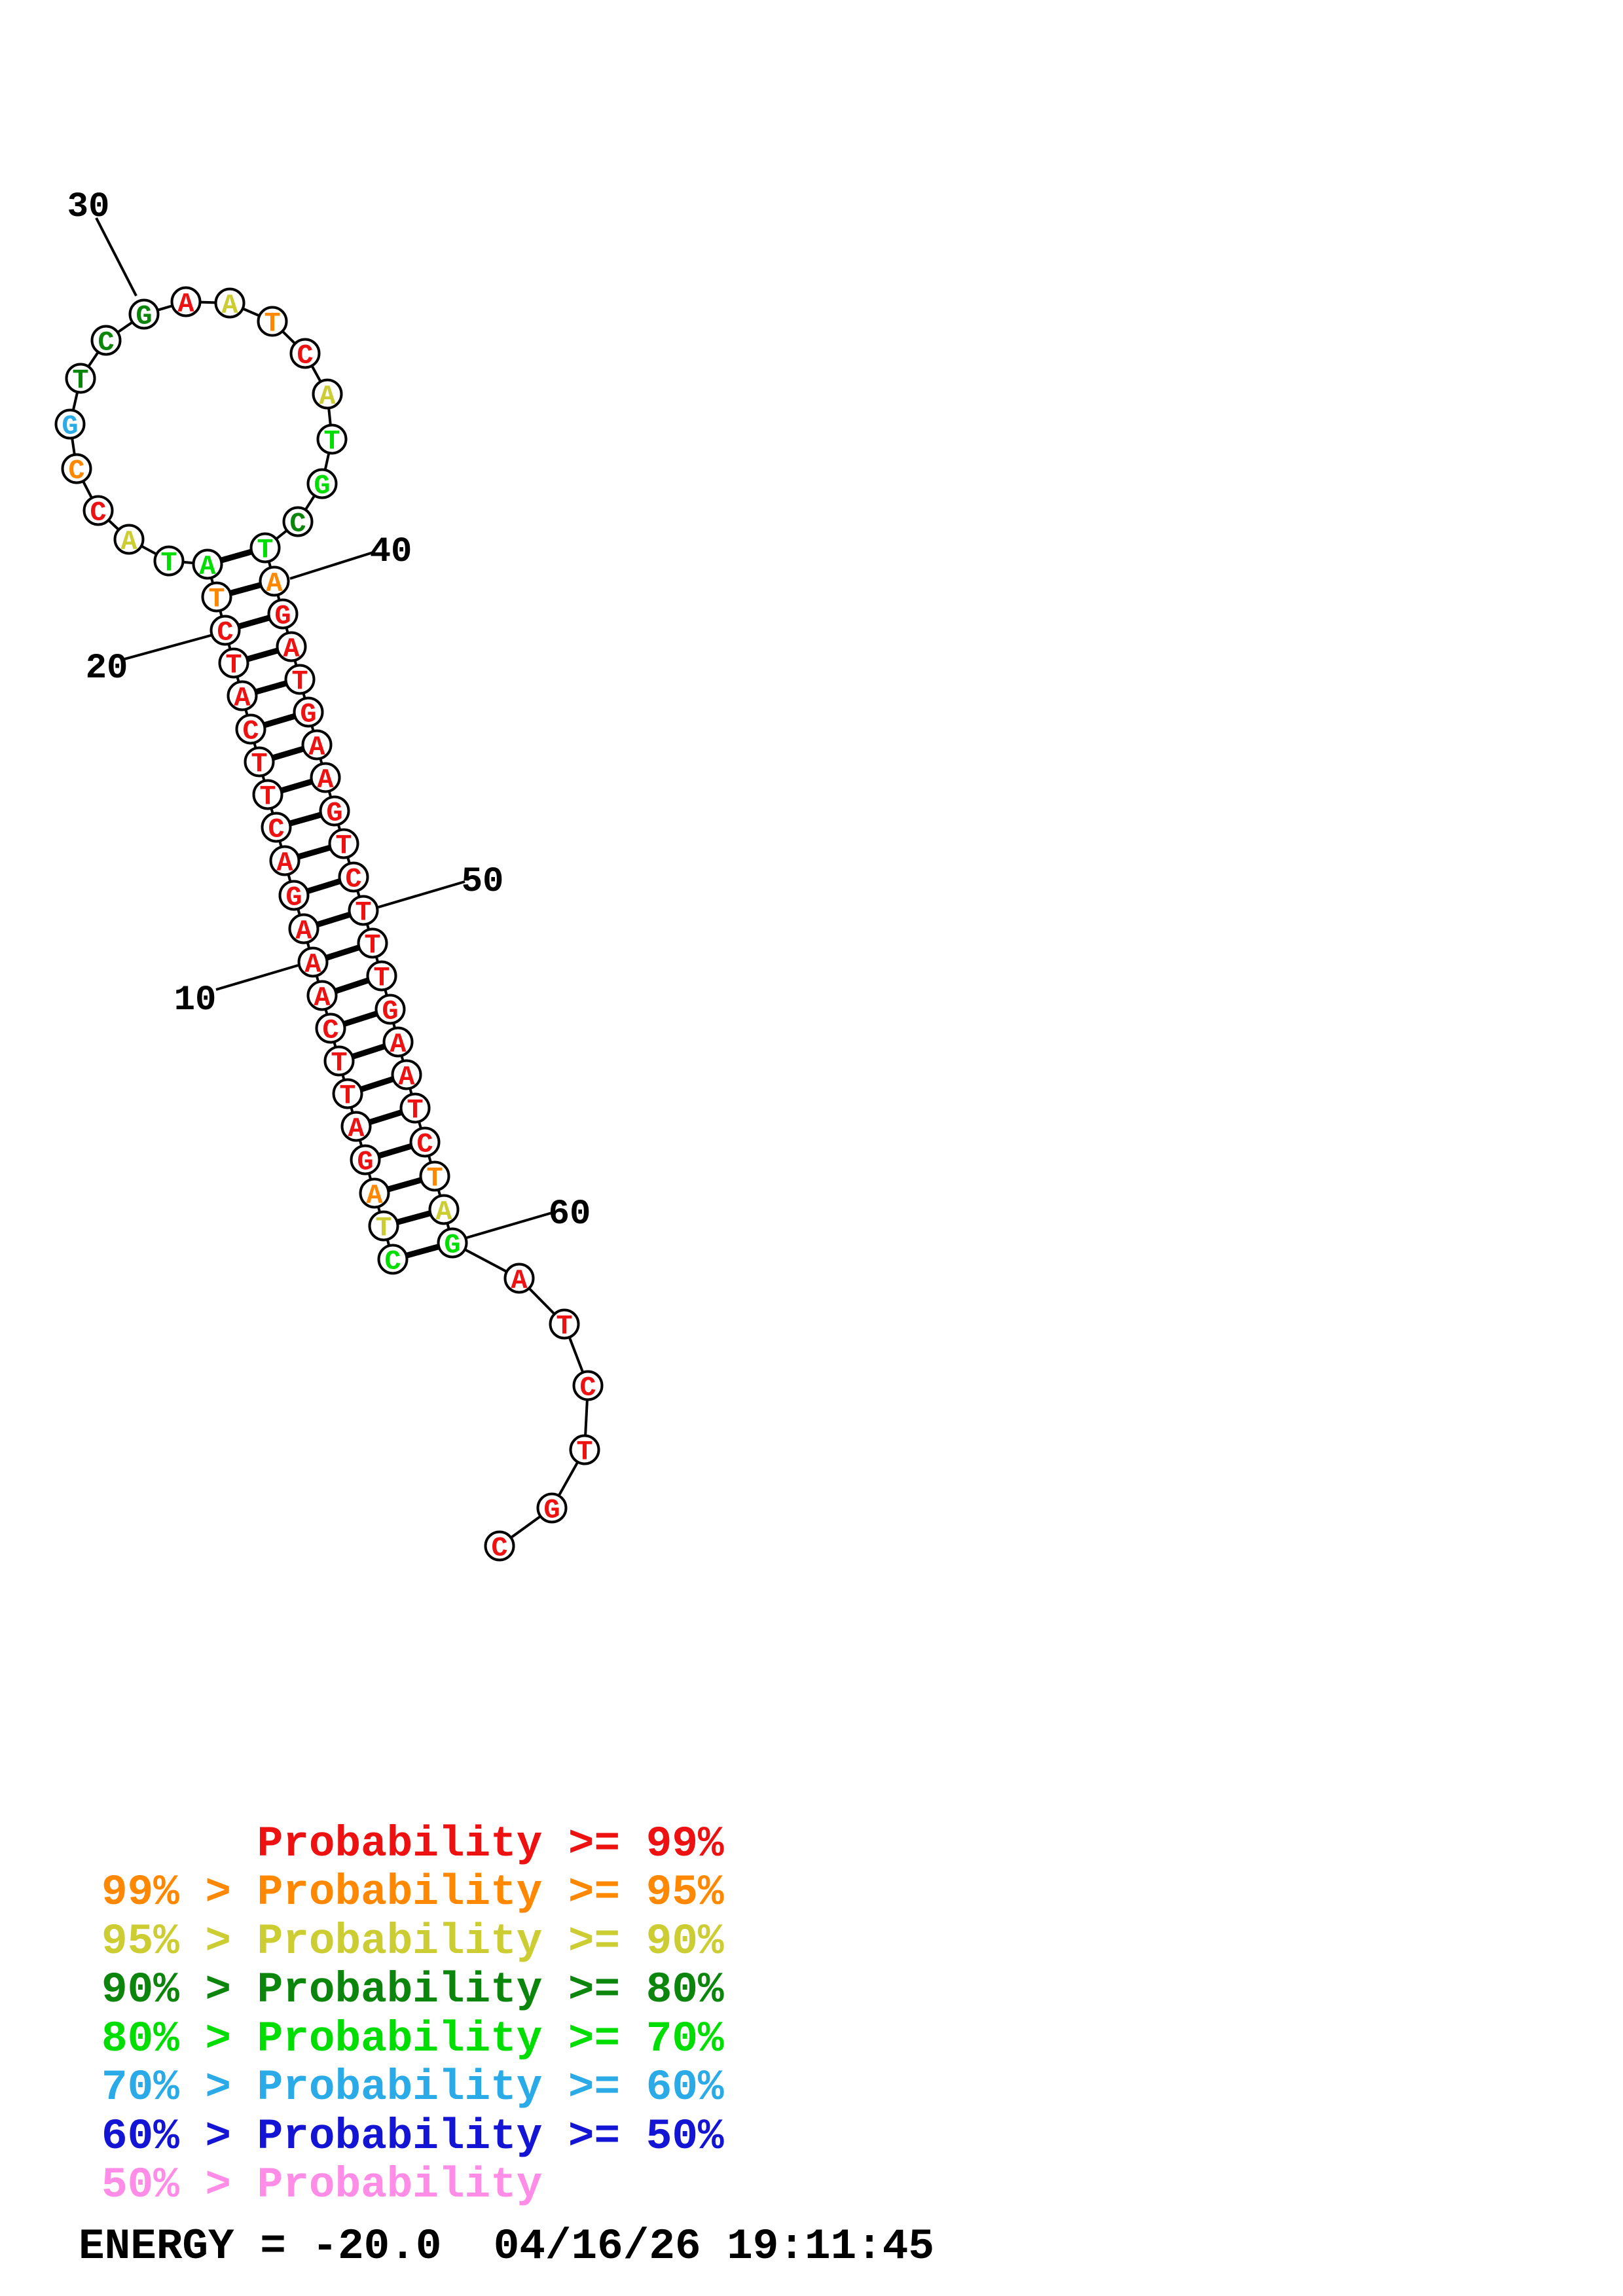  I want to click on nucleotide-44-G: G, so click(308, 714).